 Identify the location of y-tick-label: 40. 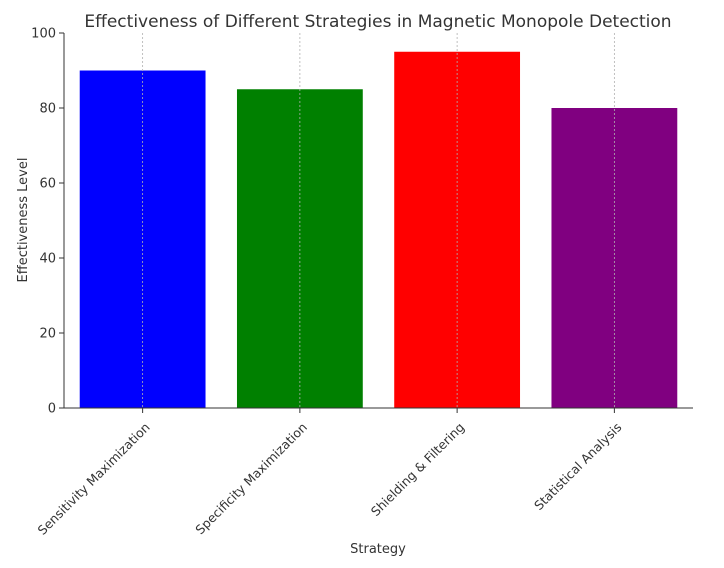
(47, 259).